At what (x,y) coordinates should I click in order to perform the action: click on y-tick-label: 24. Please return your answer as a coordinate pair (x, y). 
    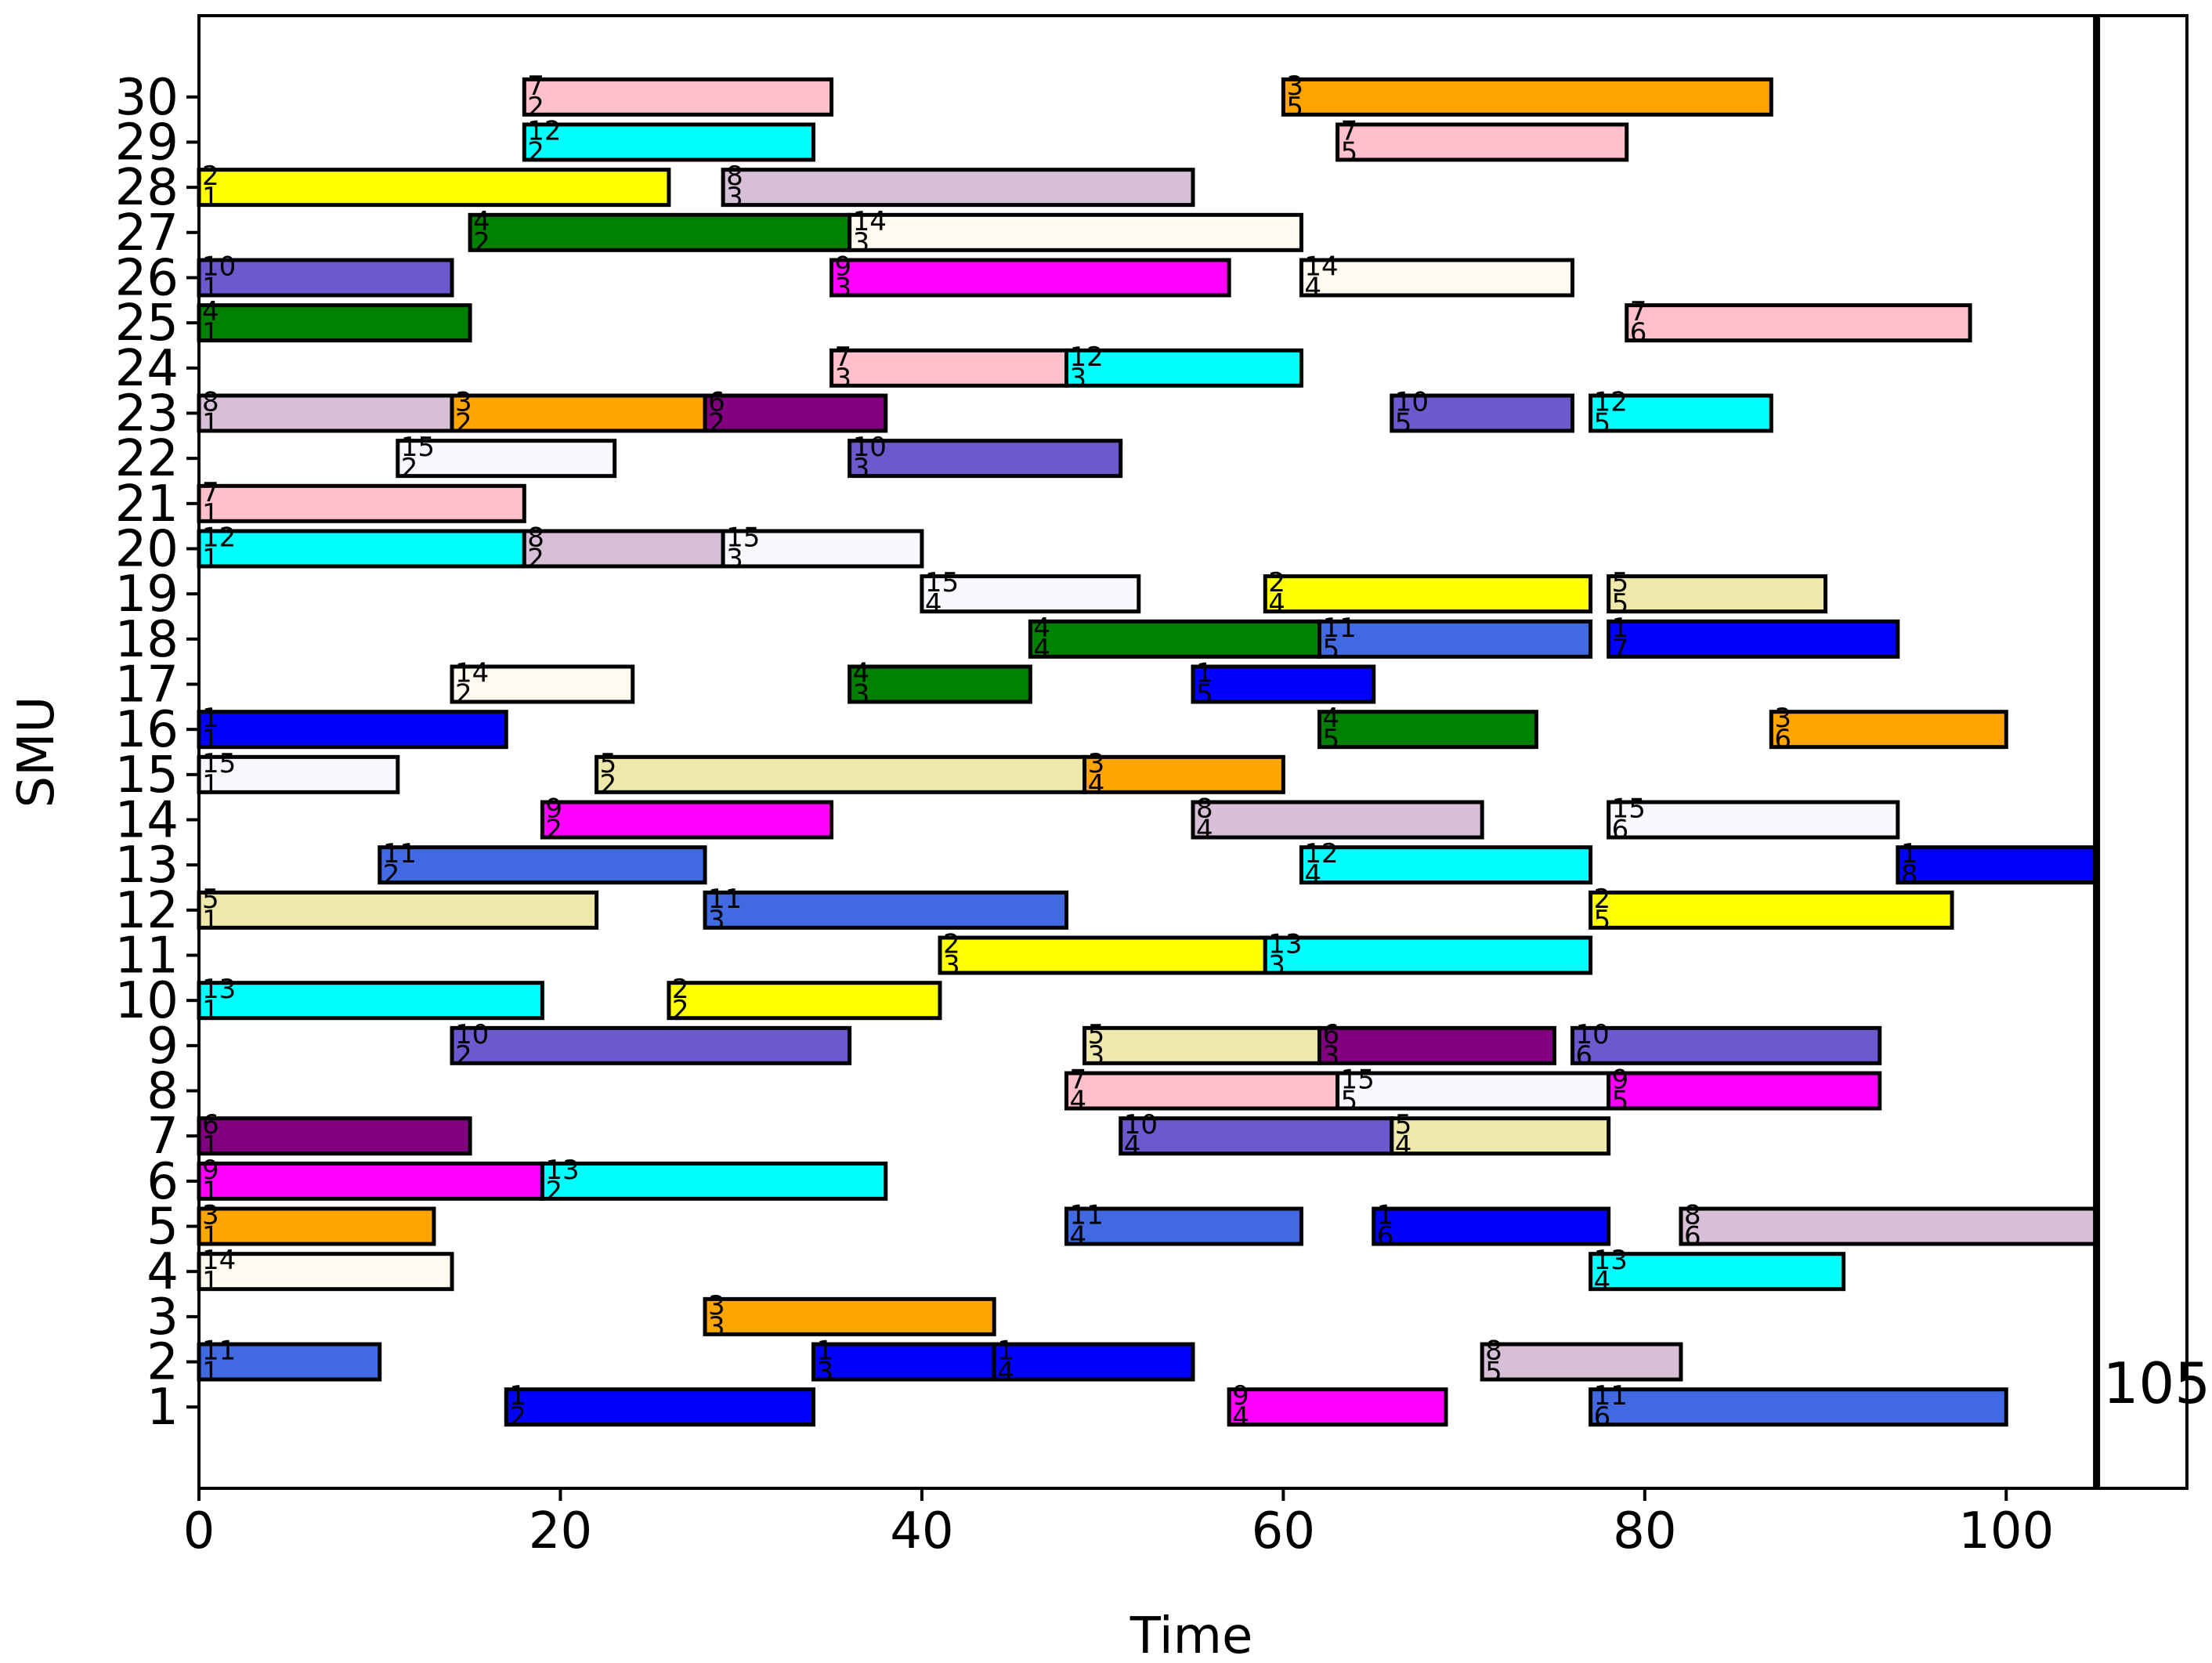
    Looking at the image, I should click on (147, 369).